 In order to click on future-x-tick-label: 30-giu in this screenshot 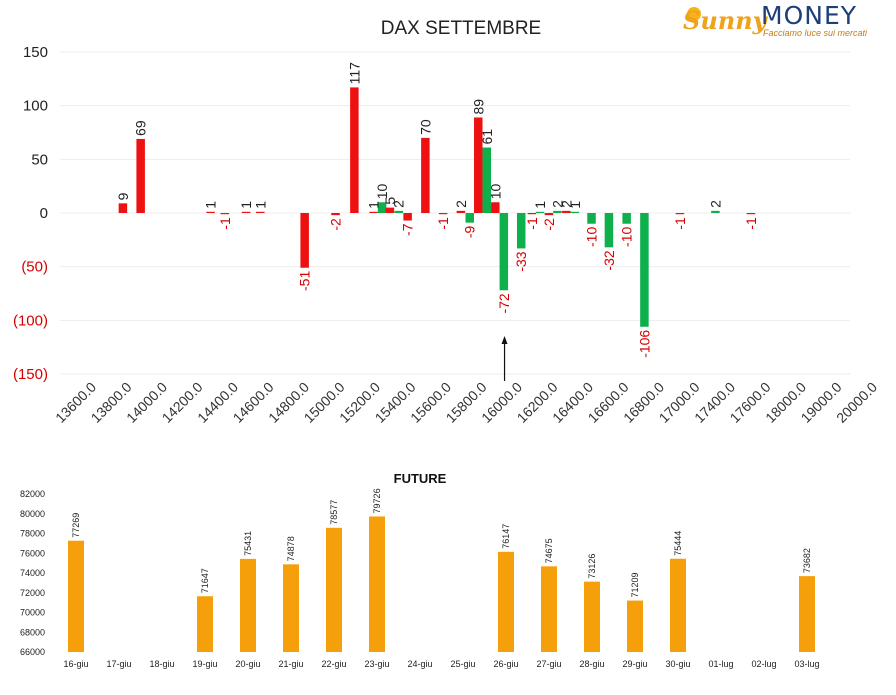, I will do `click(677, 664)`.